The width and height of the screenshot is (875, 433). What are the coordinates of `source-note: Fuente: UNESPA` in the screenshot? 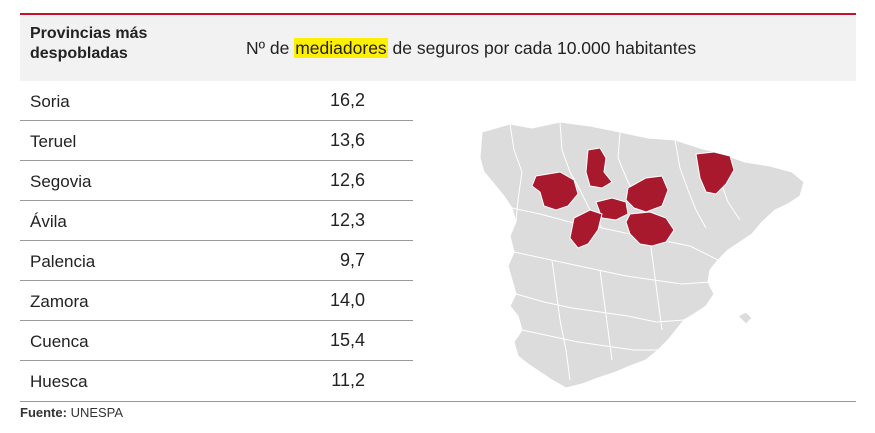 It's located at (71, 412).